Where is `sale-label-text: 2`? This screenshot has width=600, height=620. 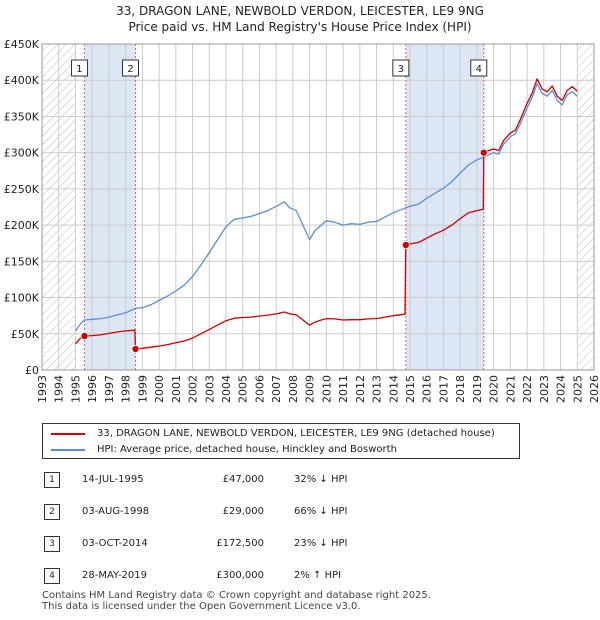 sale-label-text: 2 is located at coordinates (130, 69).